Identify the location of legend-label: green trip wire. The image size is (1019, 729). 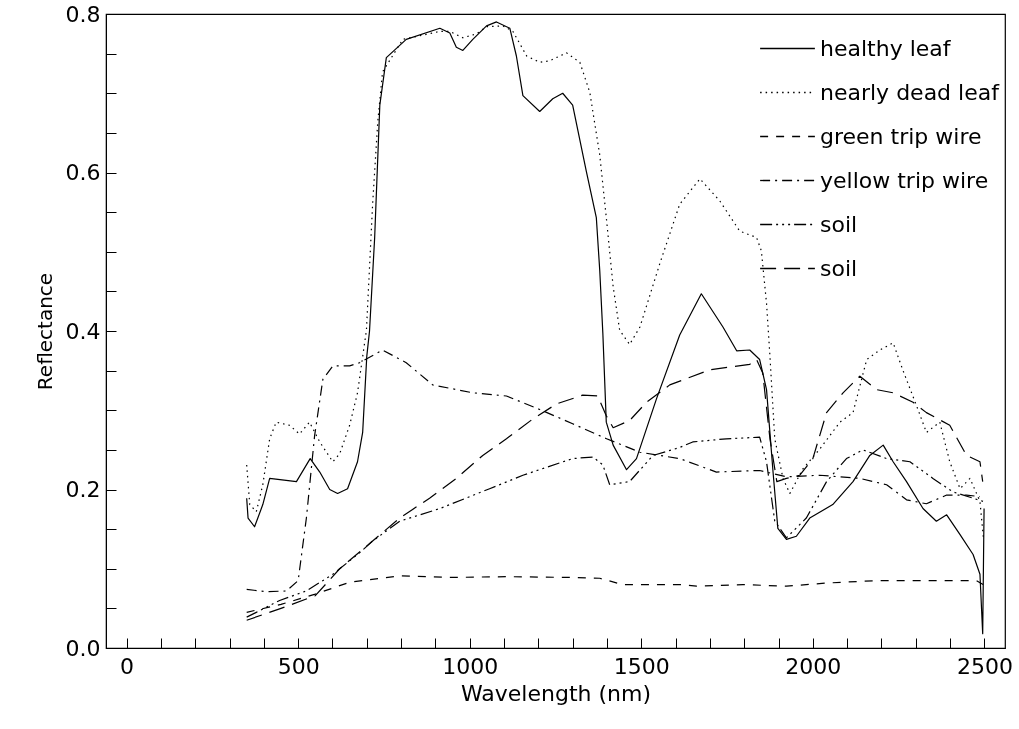
(901, 136).